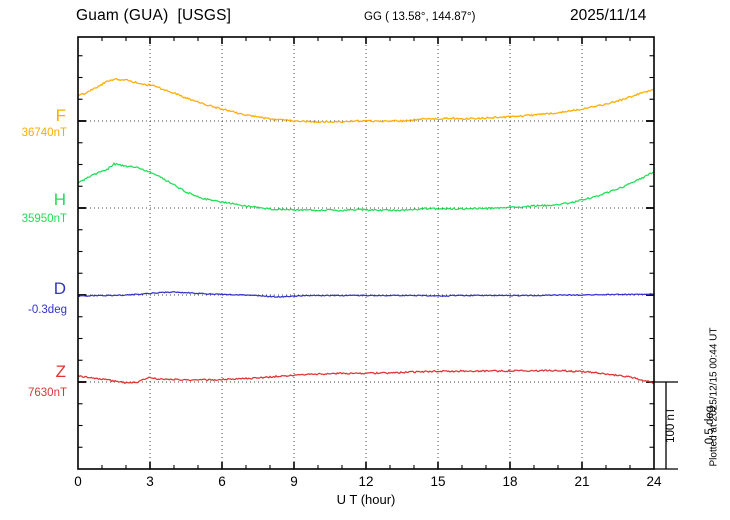  Describe the element at coordinates (608, 15) in the screenshot. I see `observation-date: 2025/11/14` at that location.